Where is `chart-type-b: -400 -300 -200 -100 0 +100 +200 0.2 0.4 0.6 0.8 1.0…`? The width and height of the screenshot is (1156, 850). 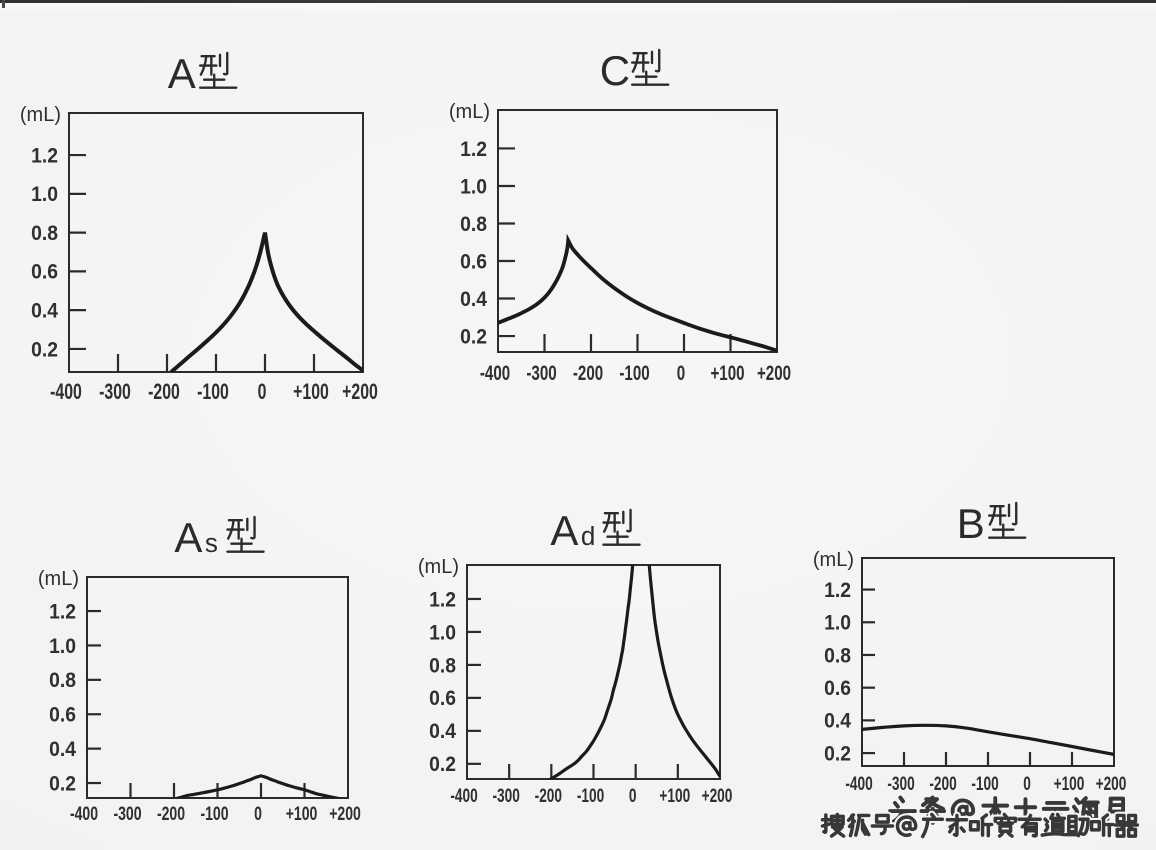 chart-type-b: -400 -300 -200 -100 0 +100 +200 0.2 0.4 0.6 0.8 1.0… is located at coordinates (970, 647).